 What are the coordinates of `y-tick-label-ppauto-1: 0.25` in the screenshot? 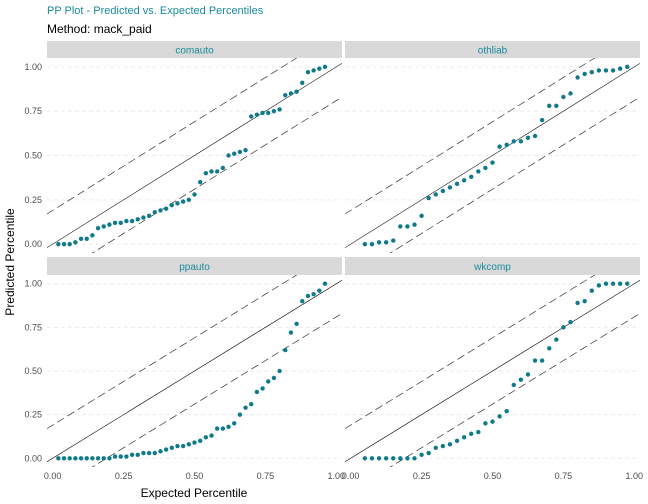 It's located at (33, 415).